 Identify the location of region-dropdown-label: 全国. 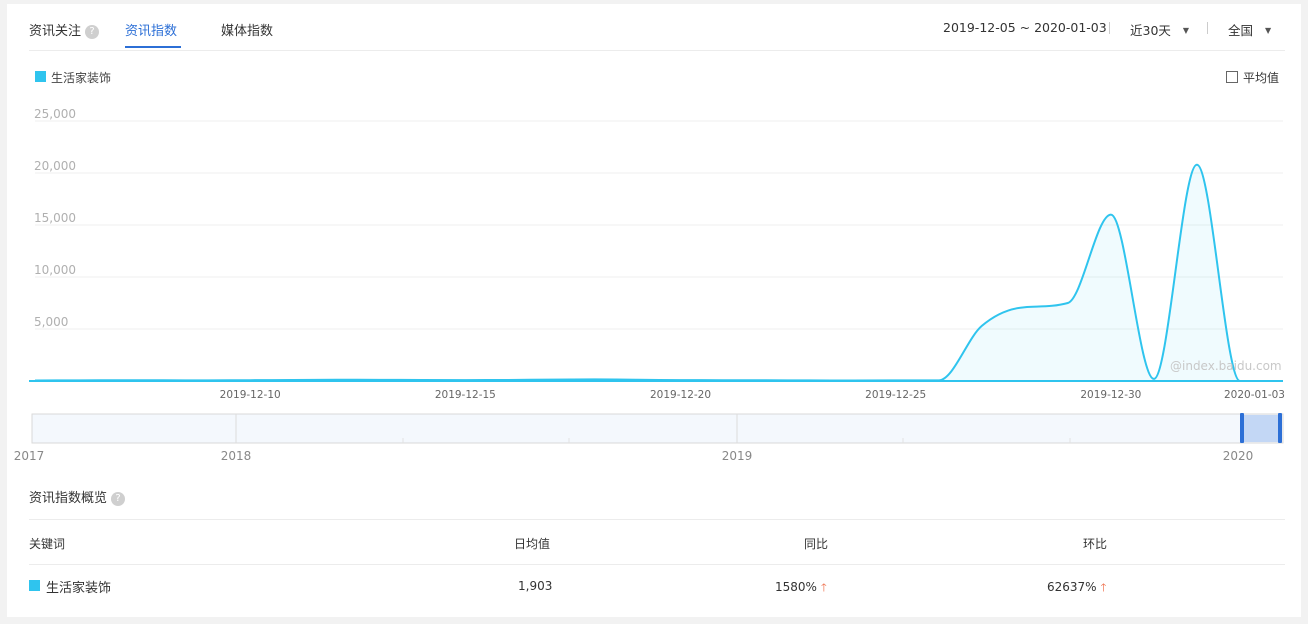
(1241, 30).